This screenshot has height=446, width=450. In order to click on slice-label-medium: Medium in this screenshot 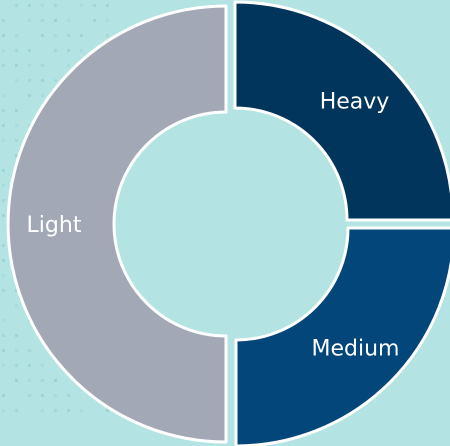, I will do `click(356, 349)`.